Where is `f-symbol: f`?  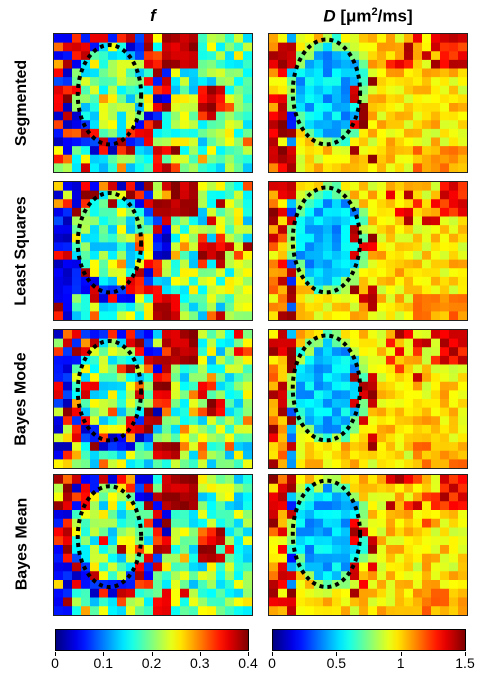
f-symbol: f is located at coordinates (153, 15).